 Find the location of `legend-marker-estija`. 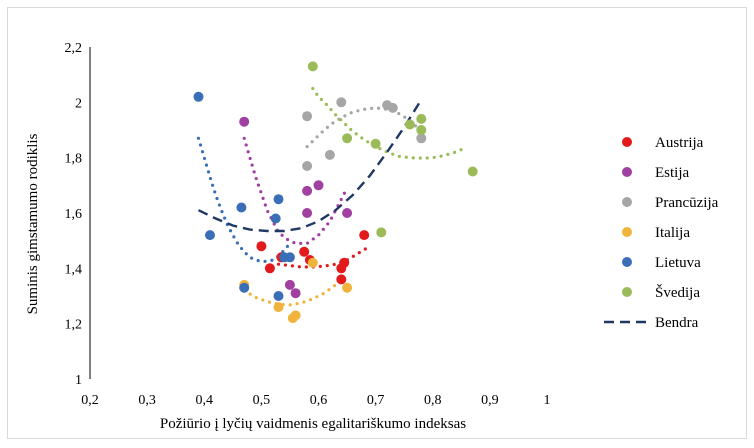

legend-marker-estija is located at coordinates (627, 172).